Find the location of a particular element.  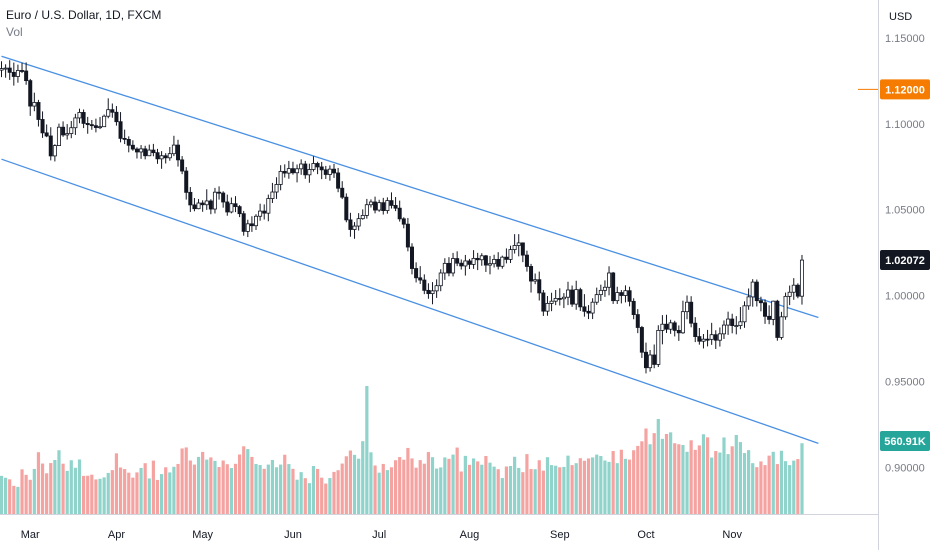

last-price-badge is located at coordinates (905, 260).